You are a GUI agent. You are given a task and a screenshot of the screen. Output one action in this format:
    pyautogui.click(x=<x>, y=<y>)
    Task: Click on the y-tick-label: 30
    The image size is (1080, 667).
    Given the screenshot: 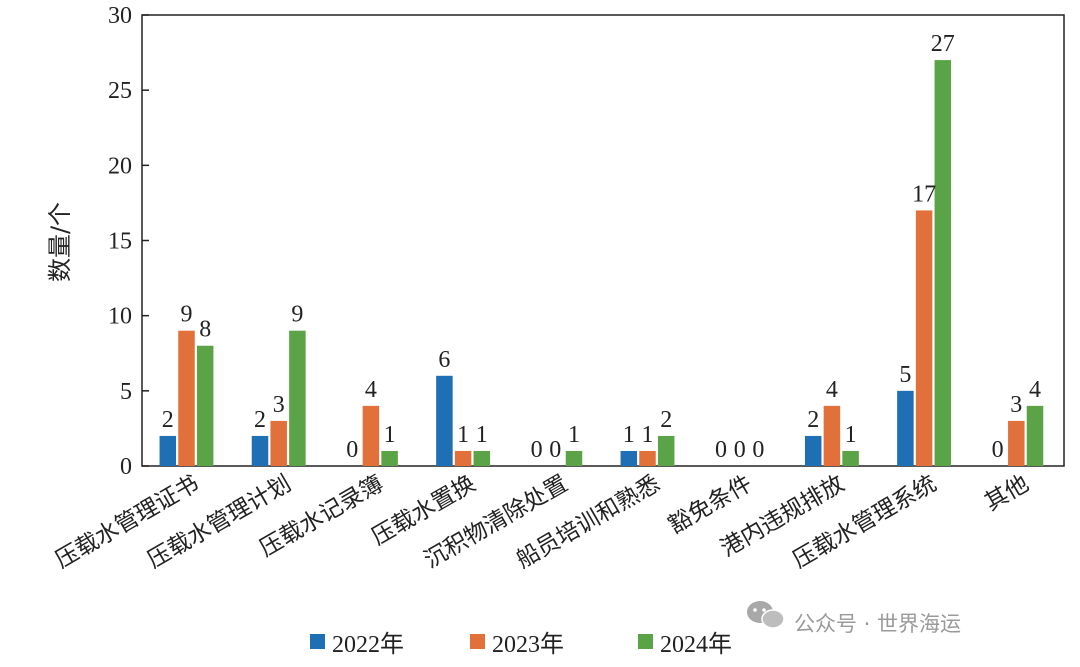 What is the action you would take?
    pyautogui.click(x=120, y=16)
    